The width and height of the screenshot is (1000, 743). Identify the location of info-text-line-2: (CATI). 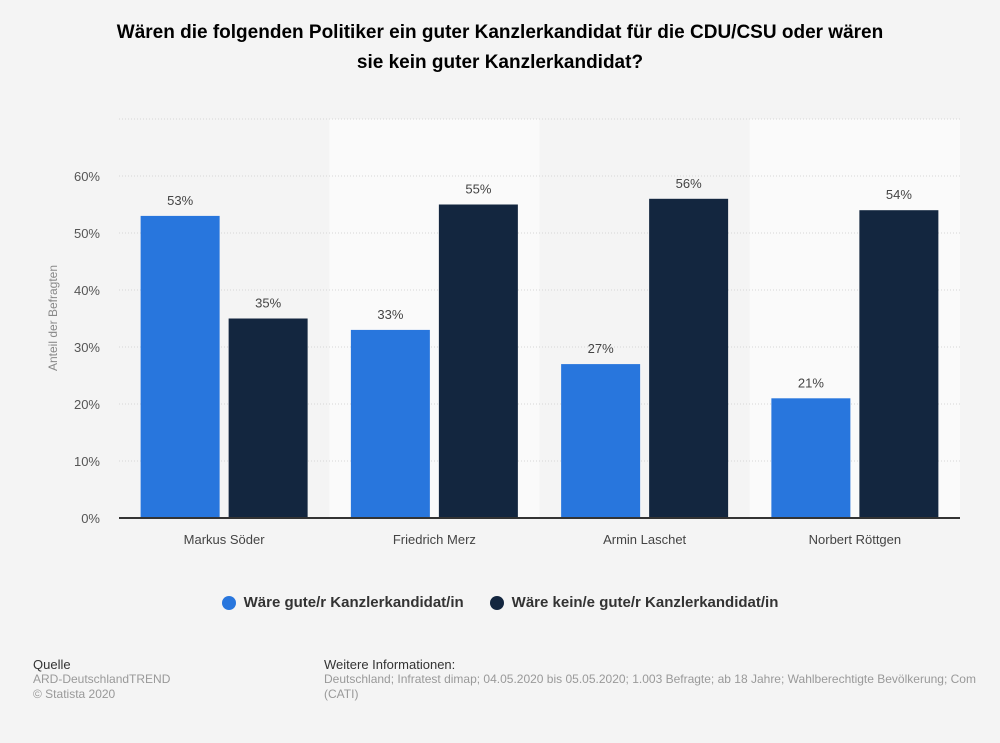
(341, 694).